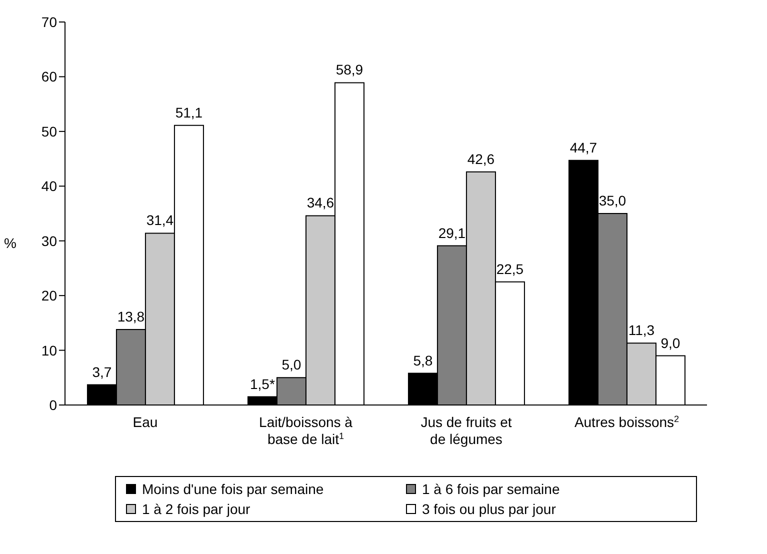 This screenshot has height=554, width=767. I want to click on y-tick-label: 70, so click(49, 22).